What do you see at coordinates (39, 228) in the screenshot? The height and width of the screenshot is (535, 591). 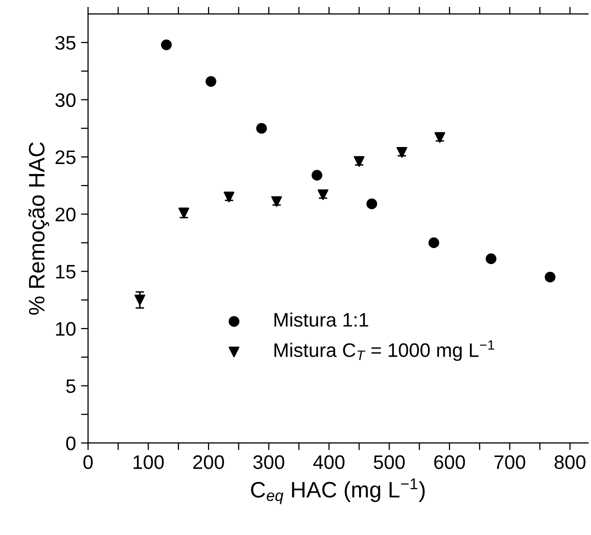 I see `y-axis-title: % Remoção HAC` at bounding box center [39, 228].